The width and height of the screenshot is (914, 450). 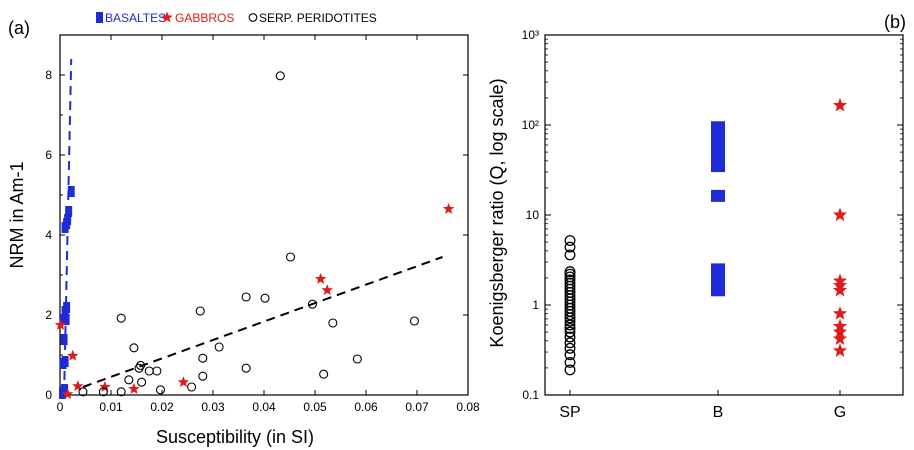 I want to click on legend-gabbros-marker, so click(x=167, y=17).